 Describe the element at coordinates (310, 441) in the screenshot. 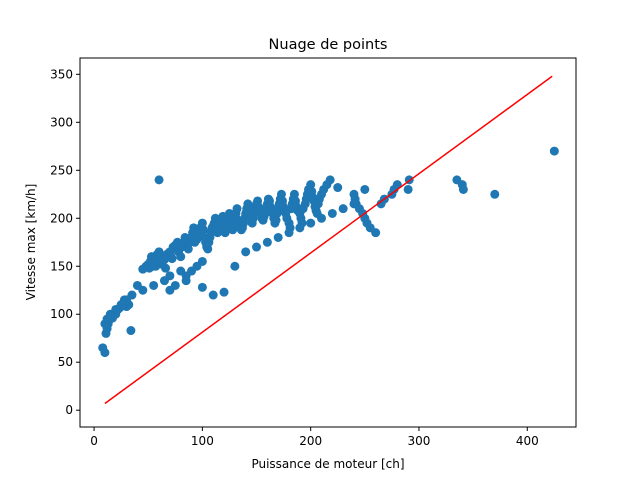

I see `x-tick-label: 200` at that location.